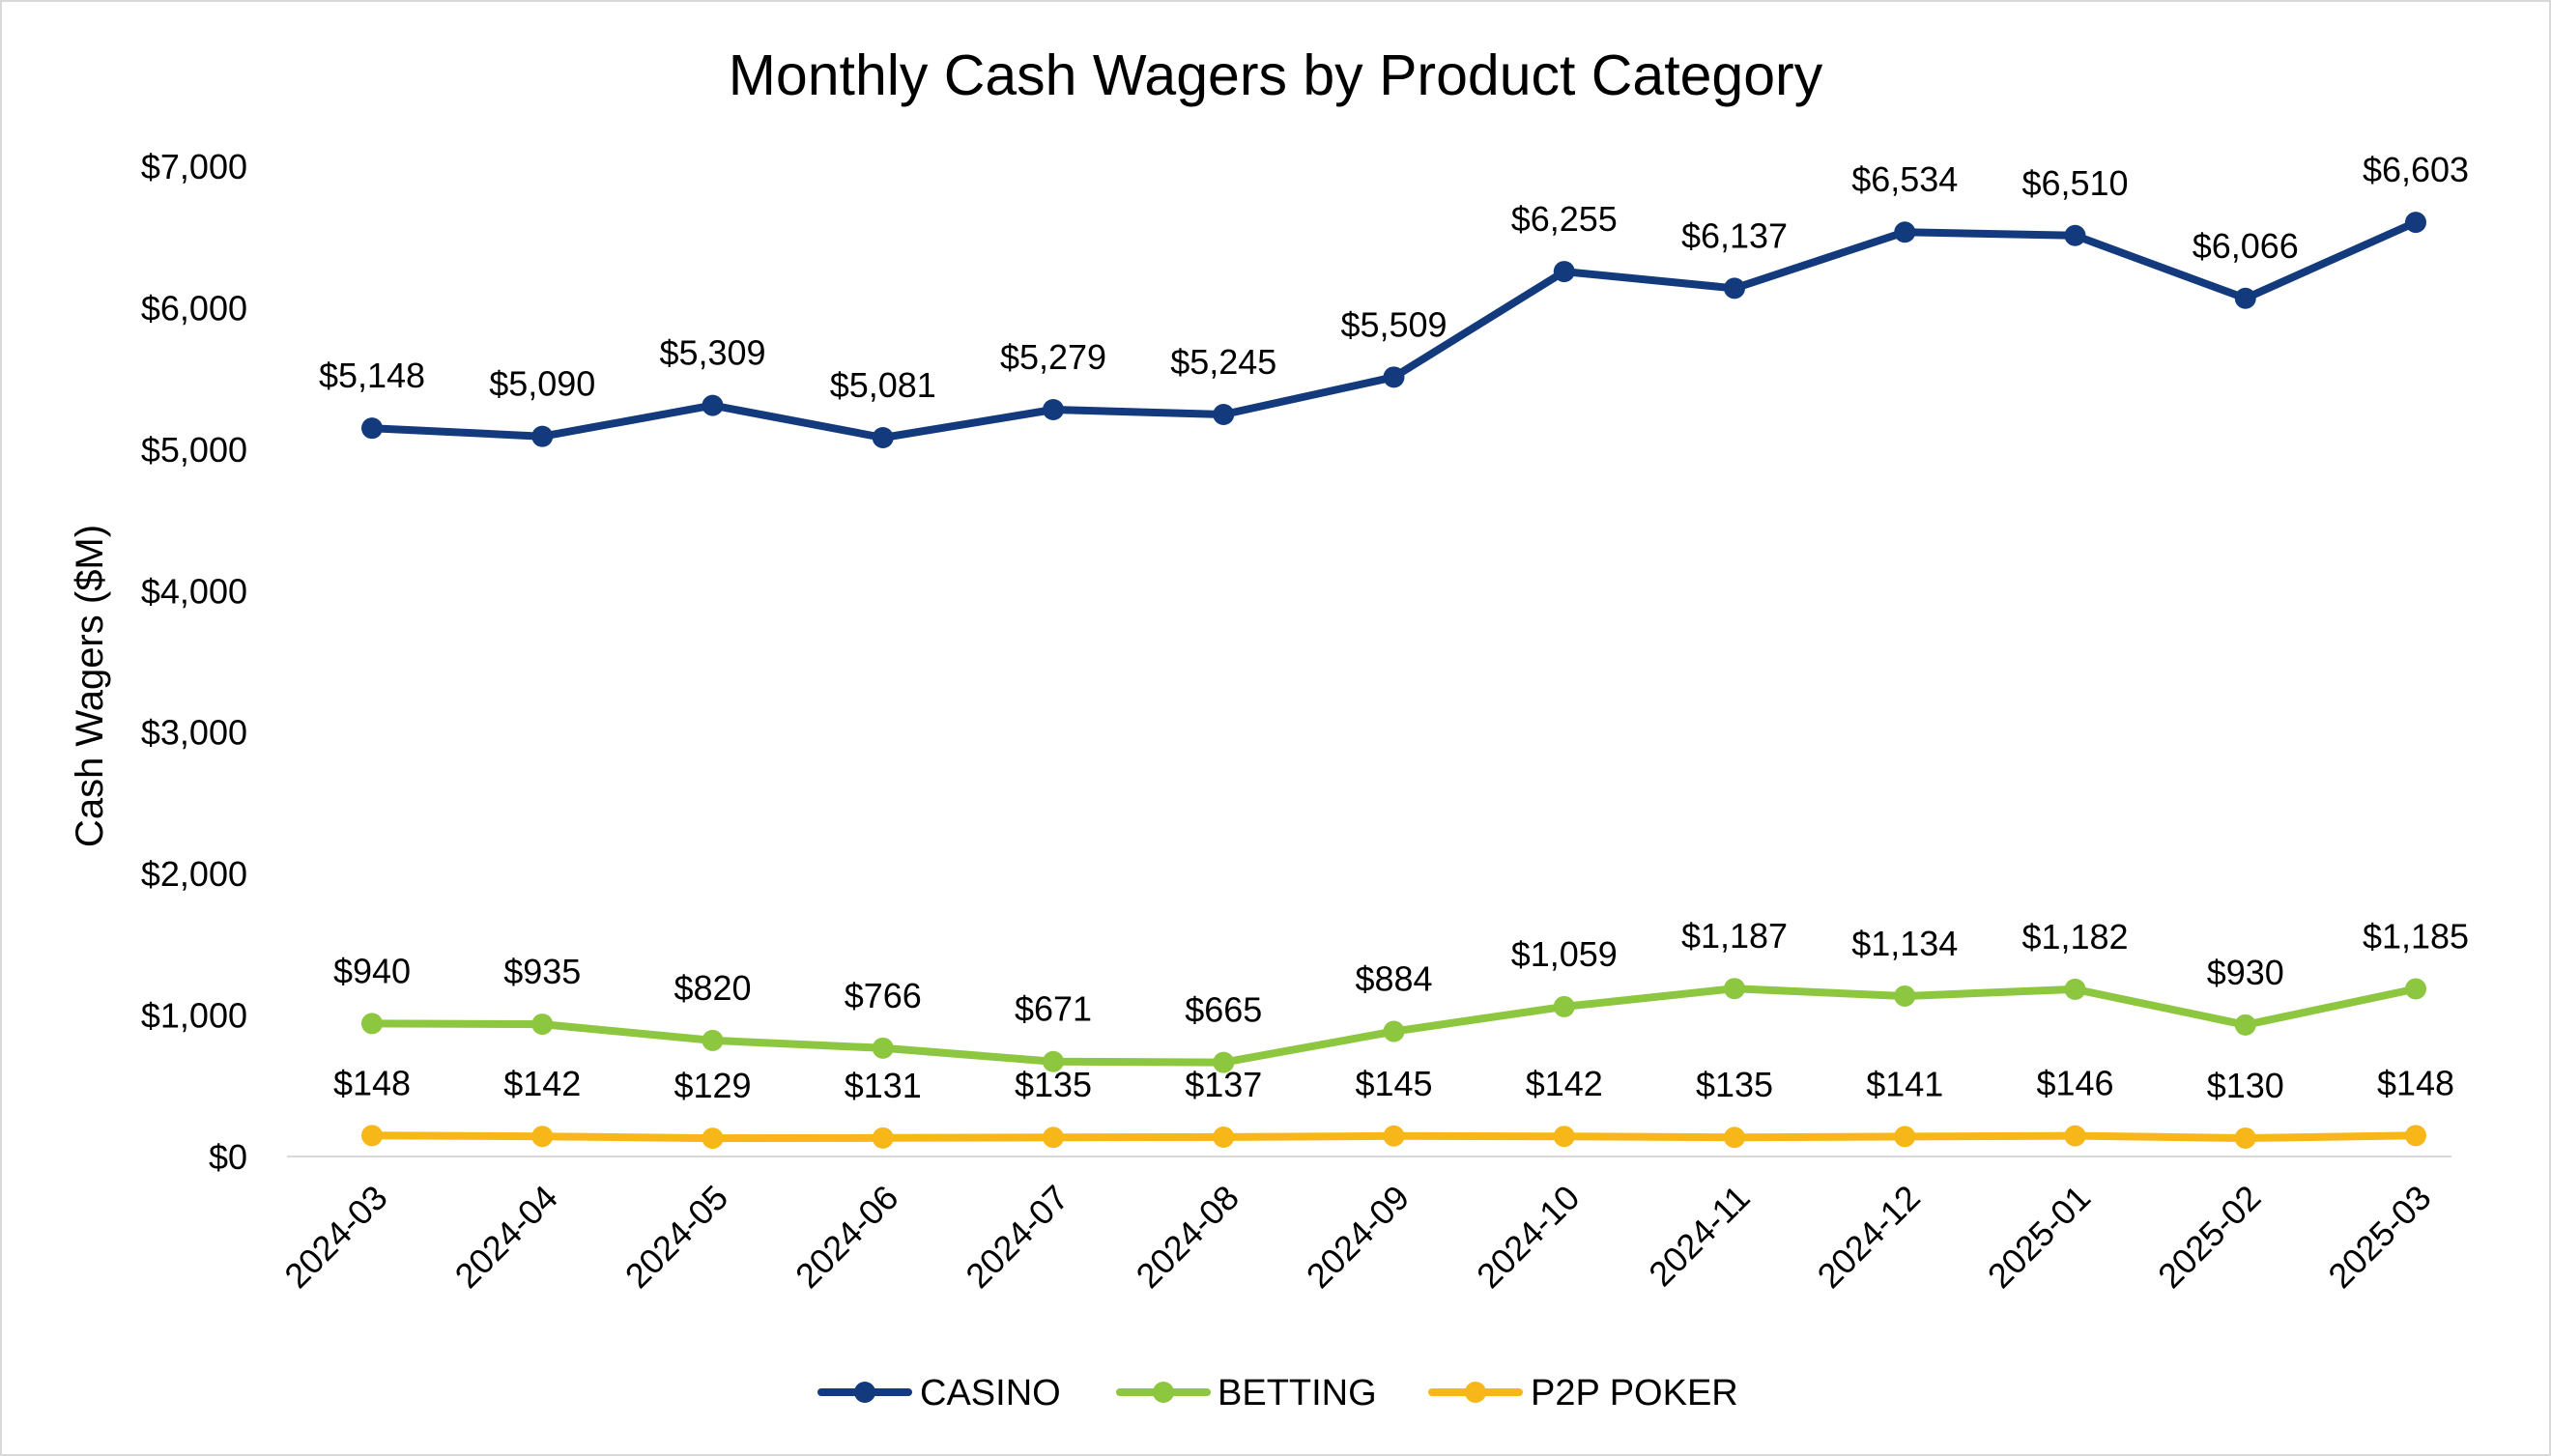 The height and width of the screenshot is (1456, 2551). I want to click on y-tick-label: $0, so click(228, 1157).